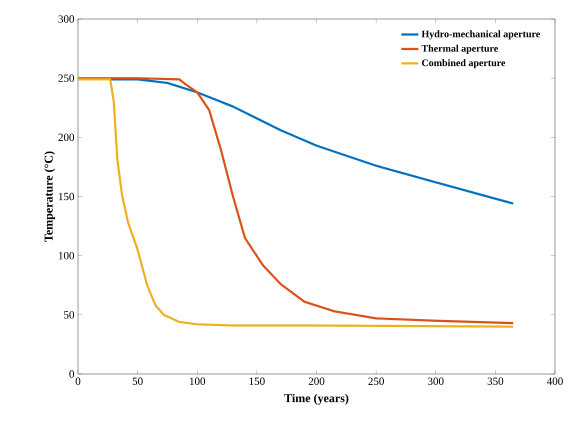  Describe the element at coordinates (316, 399) in the screenshot. I see `x-axis-title: Time (years)` at that location.